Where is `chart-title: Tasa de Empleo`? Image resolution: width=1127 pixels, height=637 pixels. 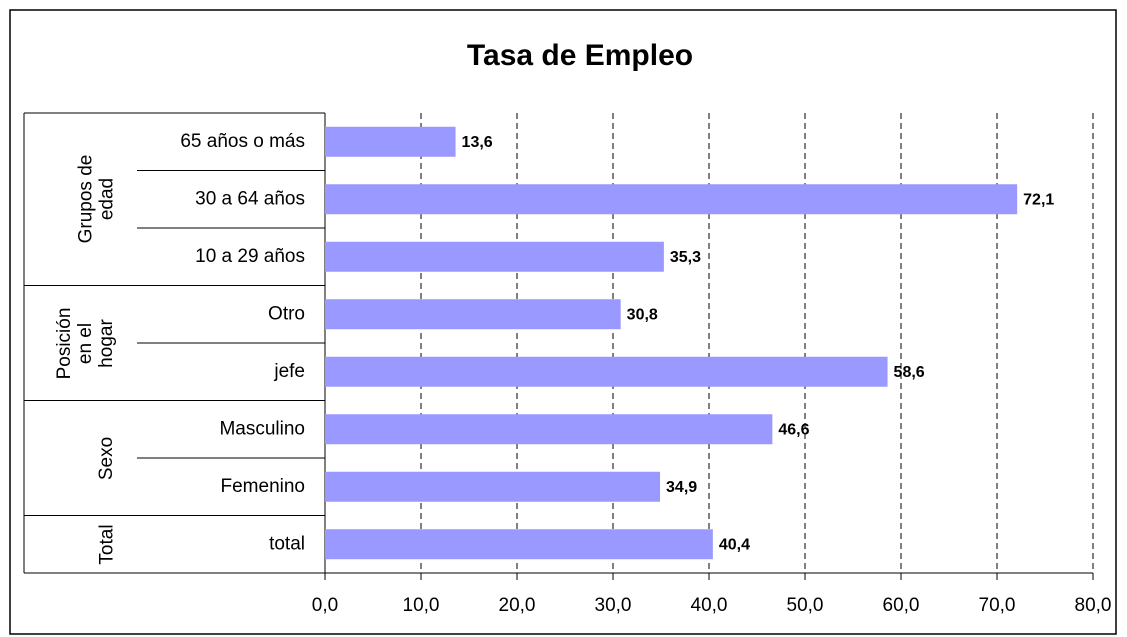
chart-title: Tasa de Empleo is located at coordinates (580, 55).